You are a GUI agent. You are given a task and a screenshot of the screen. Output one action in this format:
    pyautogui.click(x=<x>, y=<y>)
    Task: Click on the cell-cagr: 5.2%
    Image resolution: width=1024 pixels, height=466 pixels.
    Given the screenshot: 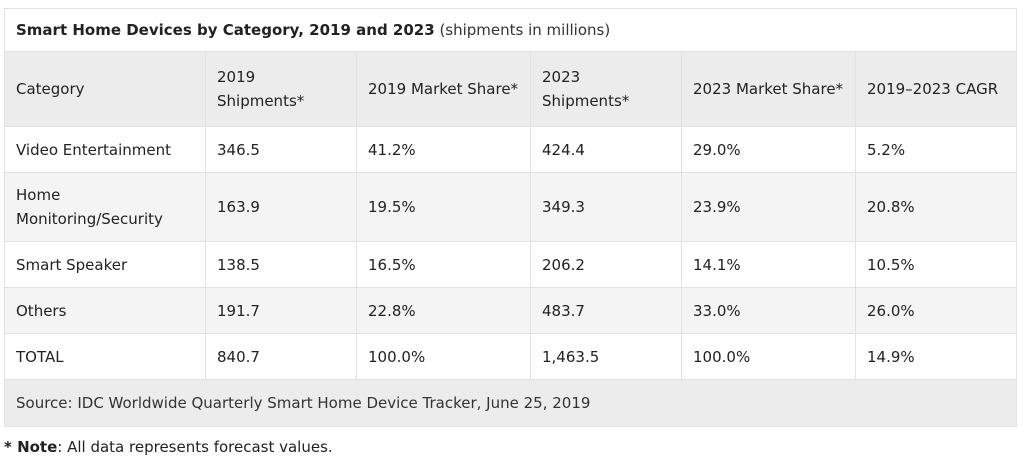 What is the action you would take?
    pyautogui.click(x=936, y=149)
    